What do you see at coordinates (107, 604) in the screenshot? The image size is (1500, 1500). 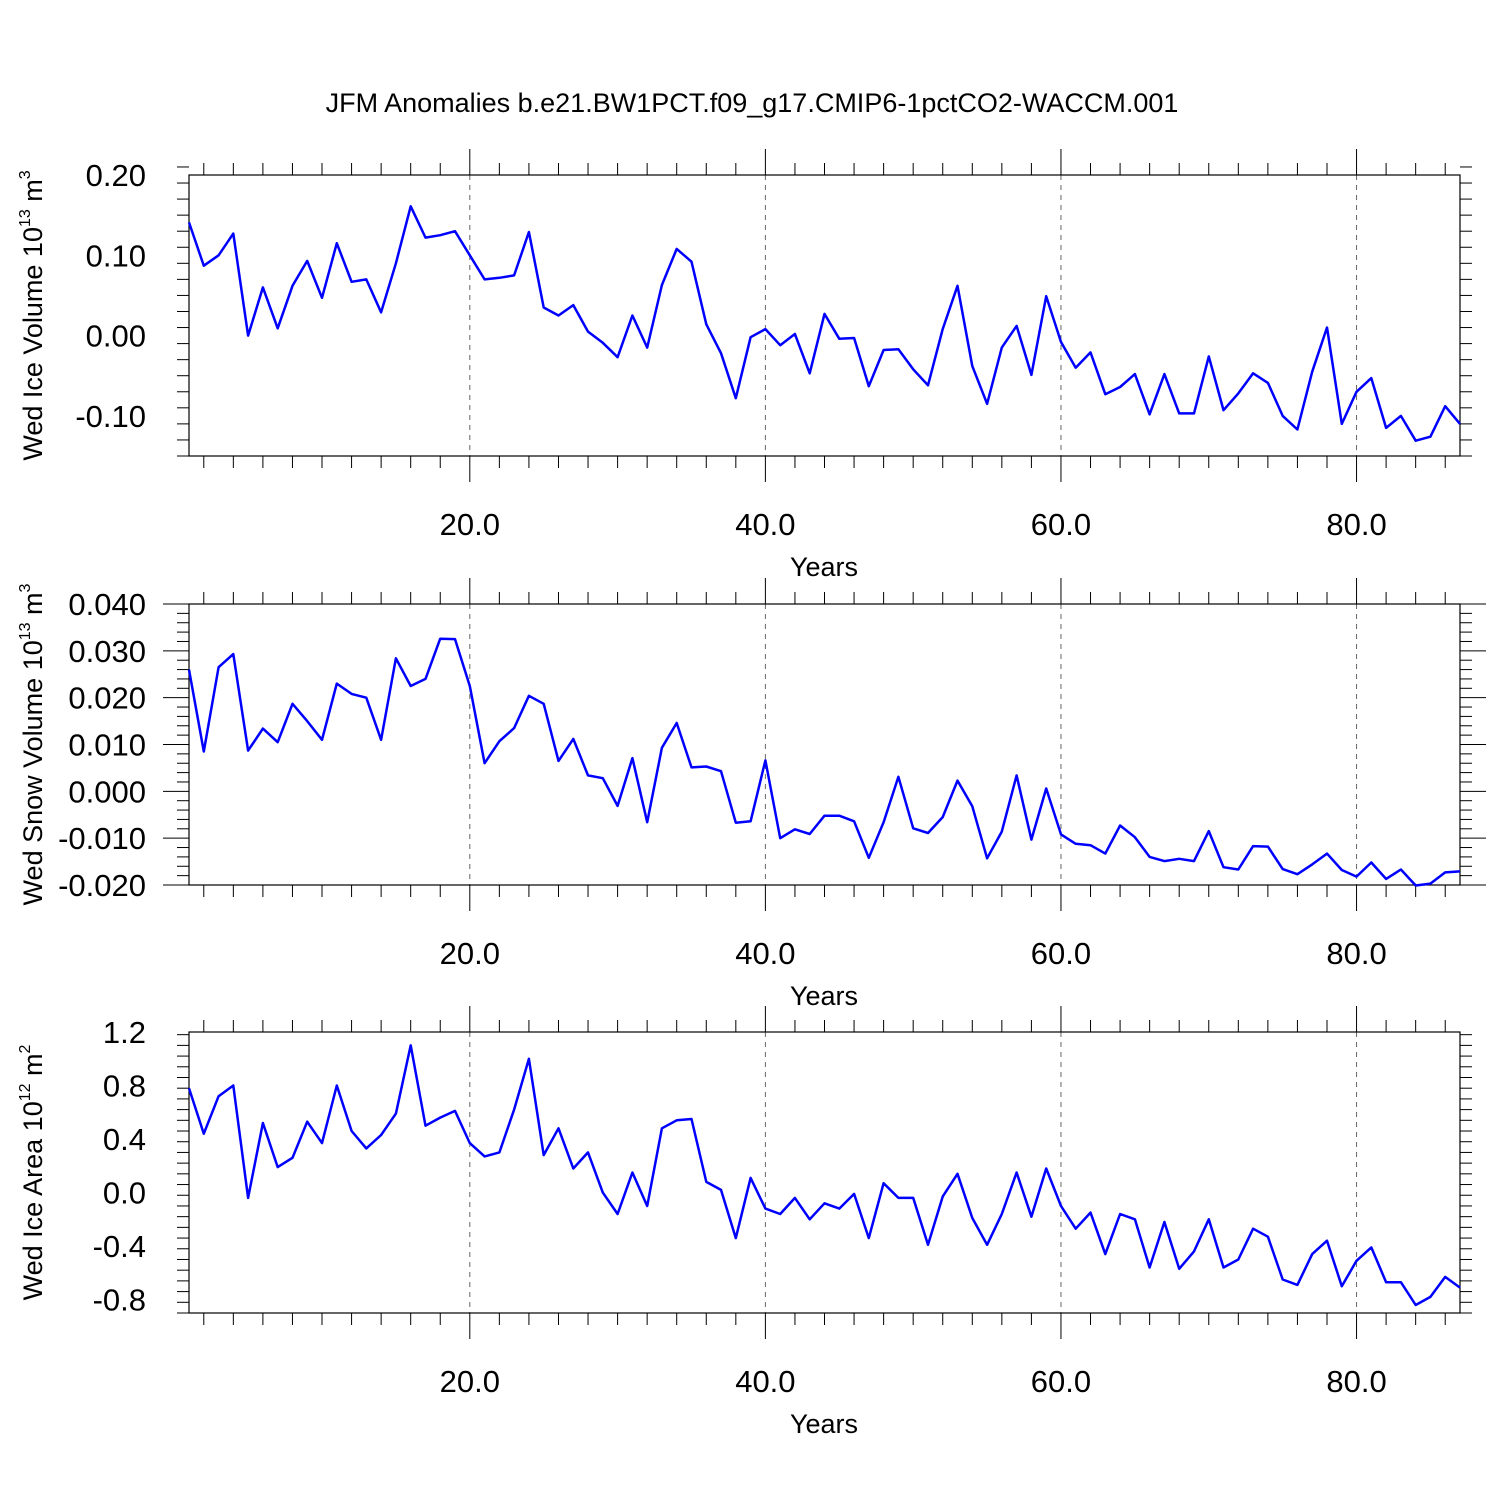 I see `y-tick-label: 0.040` at bounding box center [107, 604].